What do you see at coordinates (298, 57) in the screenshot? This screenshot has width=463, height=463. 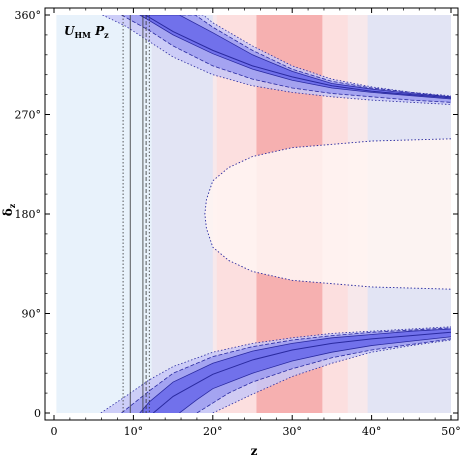 I see `upper-central-curve` at bounding box center [298, 57].